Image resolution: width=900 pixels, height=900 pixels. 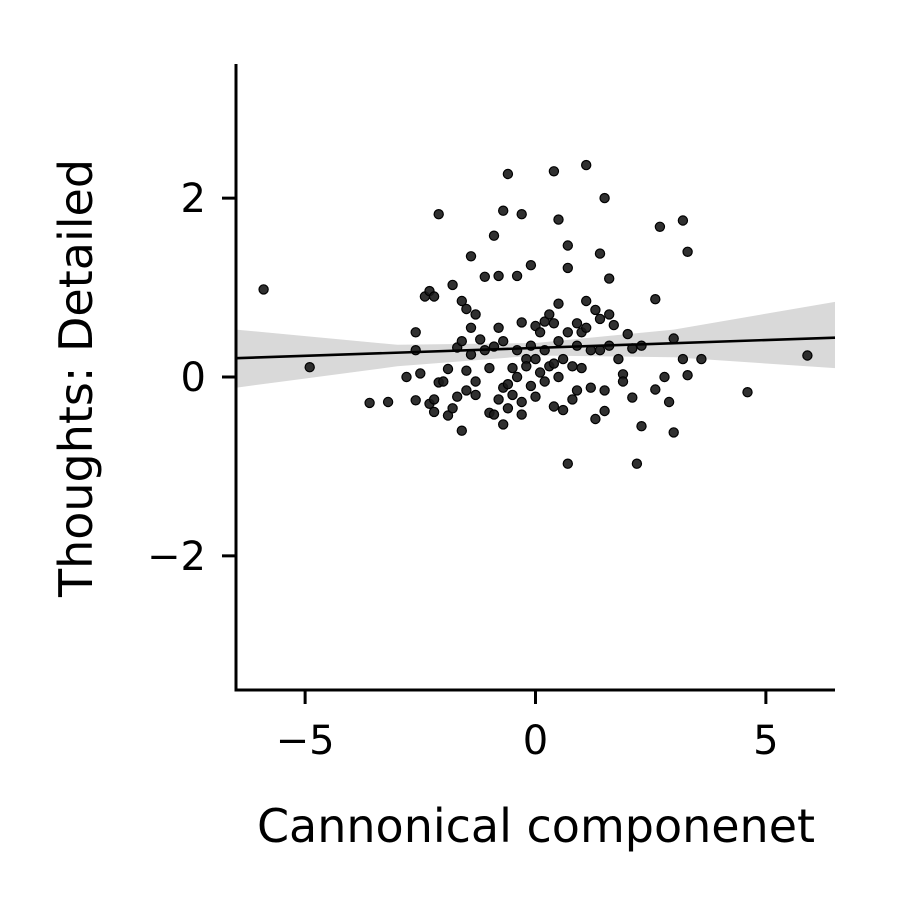 I want to click on y-tick-label: 0, so click(x=193, y=378).